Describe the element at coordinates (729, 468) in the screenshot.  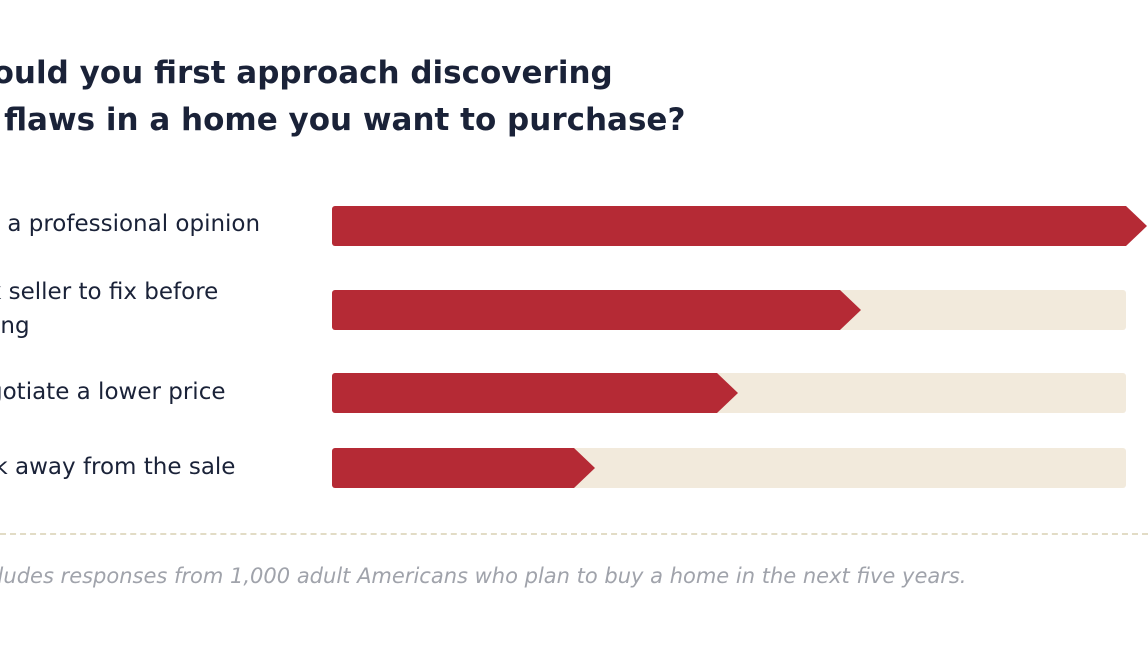
I see `bar-track-walk-away` at that location.